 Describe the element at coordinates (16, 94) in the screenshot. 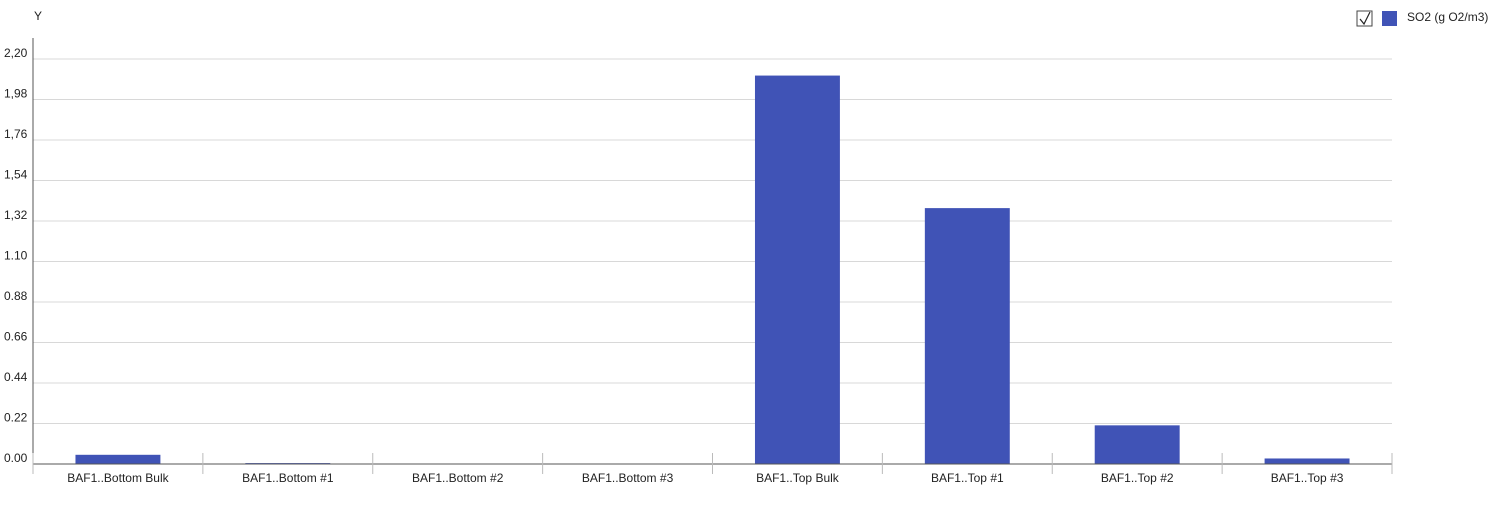

I see `y-tick-label: 1,98` at that location.